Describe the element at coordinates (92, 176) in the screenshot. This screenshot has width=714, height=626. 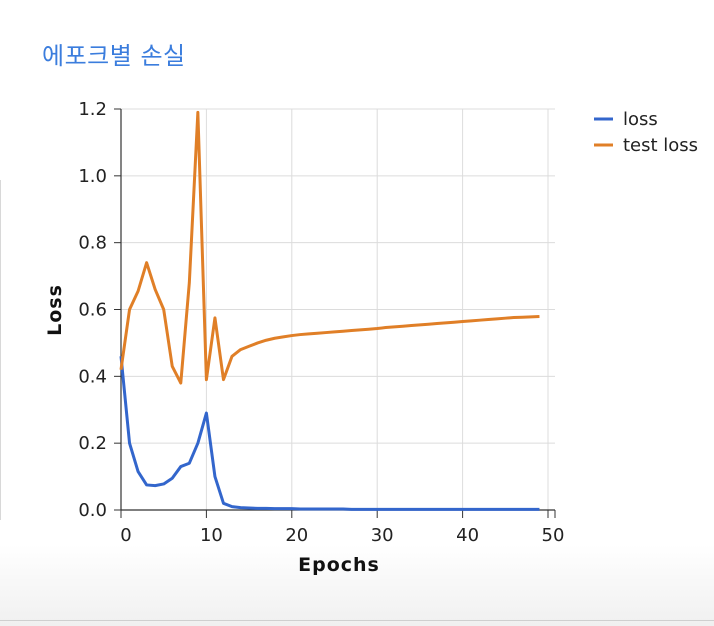
I see `y-tick-label: 1.0` at that location.